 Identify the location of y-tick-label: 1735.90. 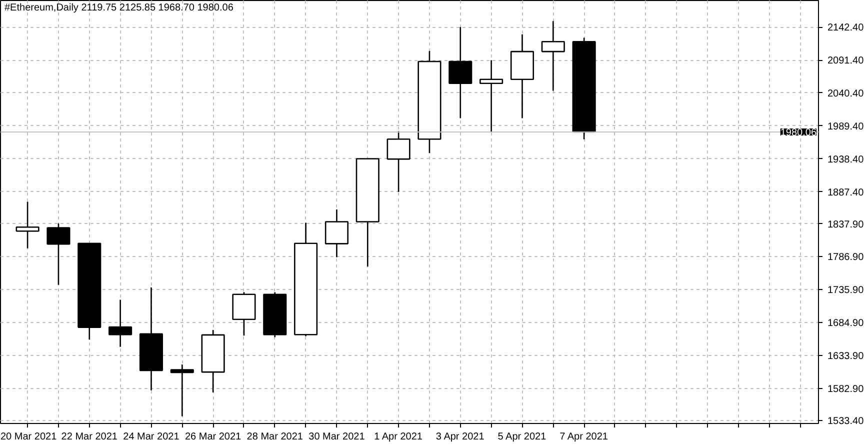
(846, 290).